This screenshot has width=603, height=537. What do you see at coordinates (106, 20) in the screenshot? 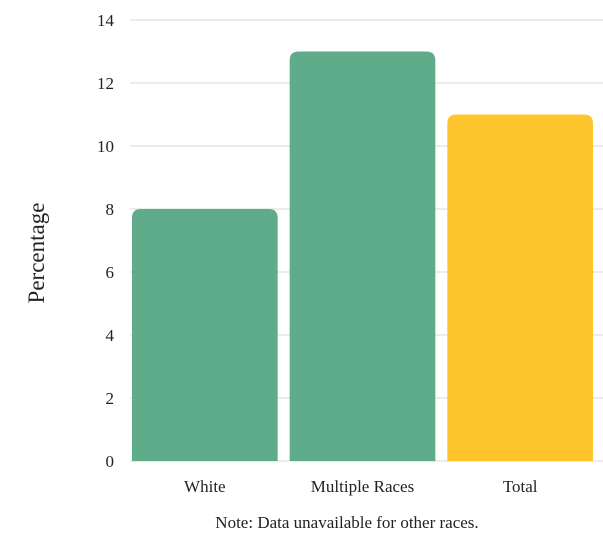
I see `y-tick-label: 14` at bounding box center [106, 20].